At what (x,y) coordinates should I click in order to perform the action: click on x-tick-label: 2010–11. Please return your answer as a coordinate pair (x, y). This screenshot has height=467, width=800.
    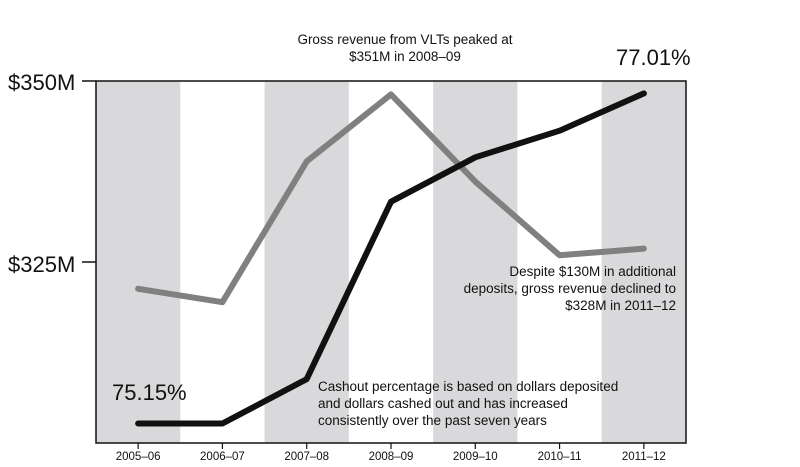
    Looking at the image, I should click on (559, 457).